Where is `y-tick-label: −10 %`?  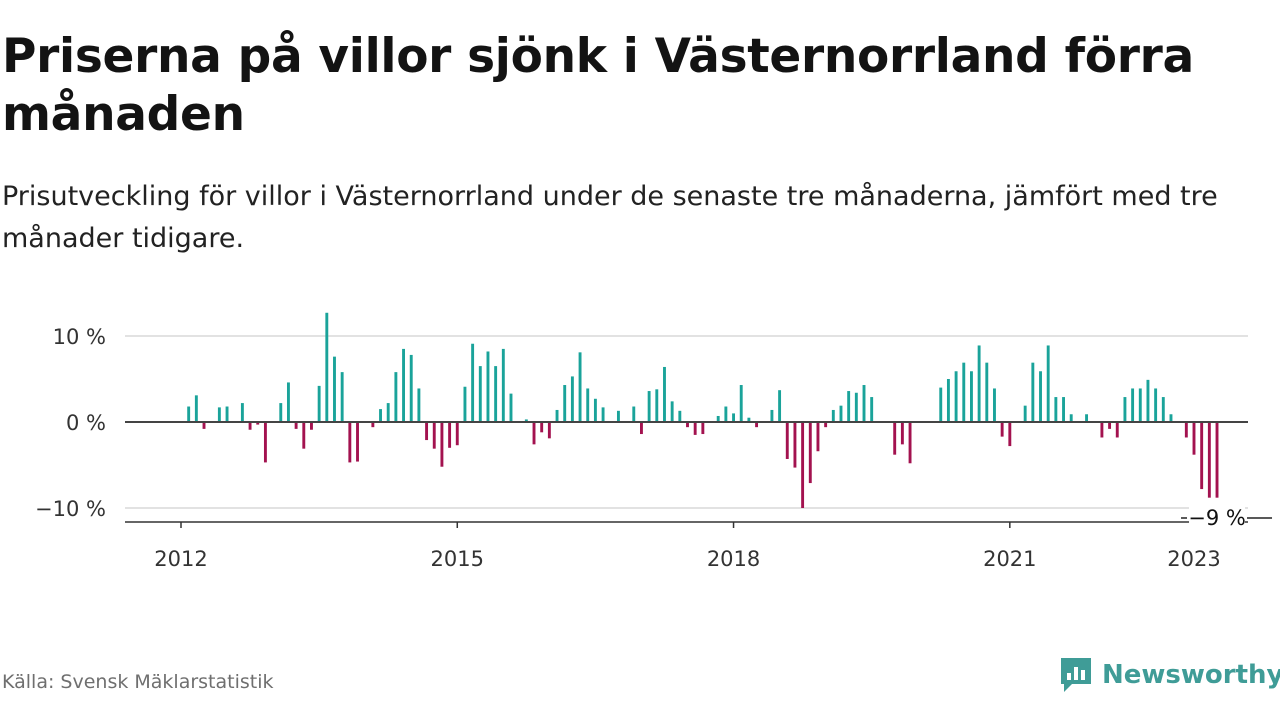 y-tick-label: −10 % is located at coordinates (70, 509).